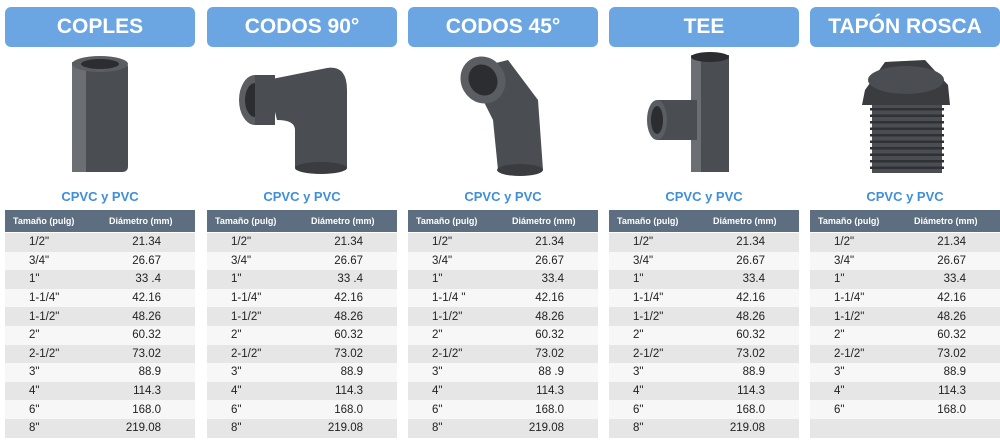 This screenshot has width=1000, height=440. I want to click on diameter-cell: 88 .9, so click(551, 372).